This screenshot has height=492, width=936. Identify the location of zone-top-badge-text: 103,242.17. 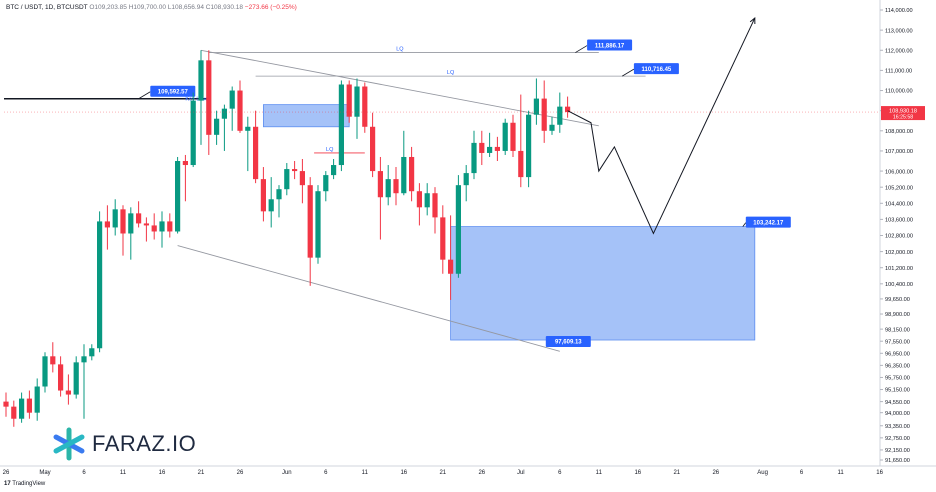
(768, 223).